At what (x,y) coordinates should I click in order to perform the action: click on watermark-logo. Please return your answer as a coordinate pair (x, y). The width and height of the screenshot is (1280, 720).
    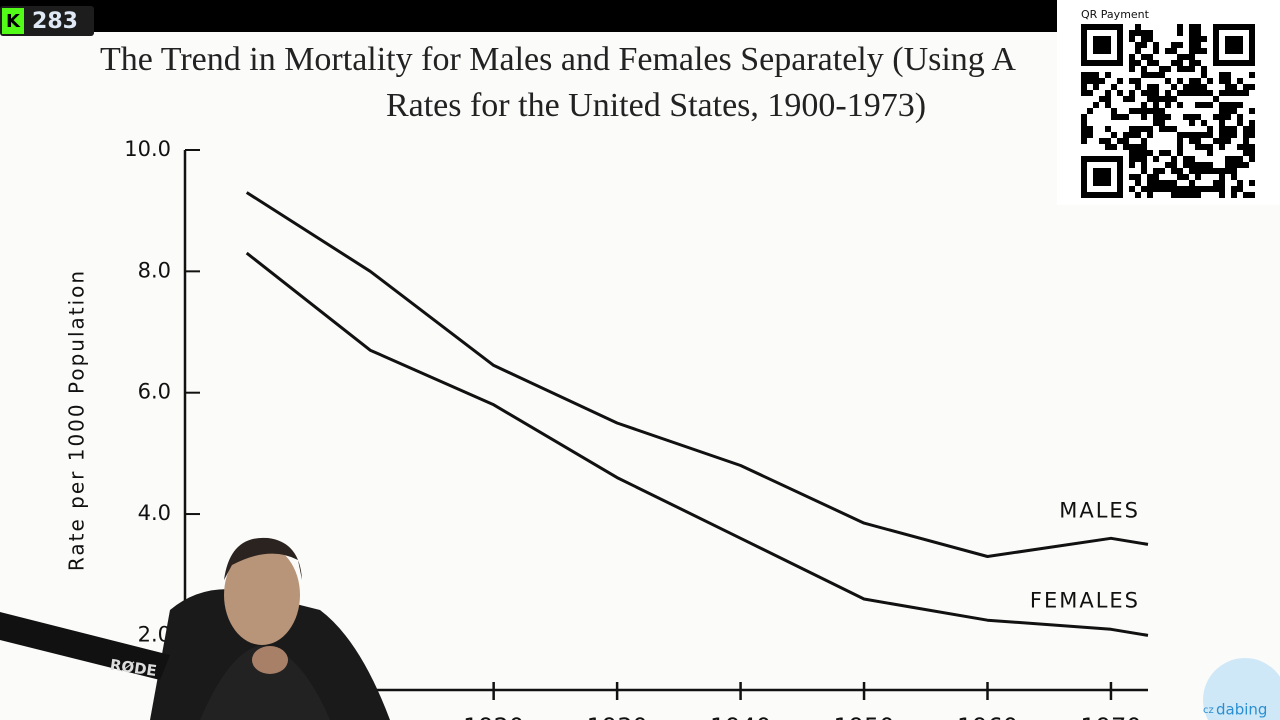
    Looking at the image, I should click on (1241, 689).